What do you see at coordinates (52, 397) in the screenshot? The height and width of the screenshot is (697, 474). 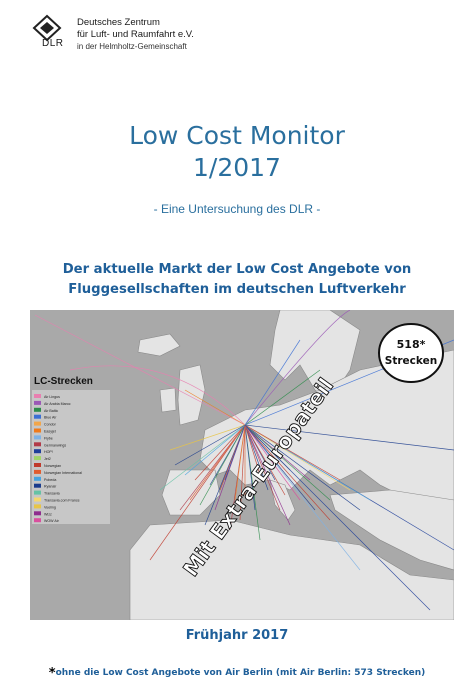 I see `legend-label: Air Lingus` at bounding box center [52, 397].